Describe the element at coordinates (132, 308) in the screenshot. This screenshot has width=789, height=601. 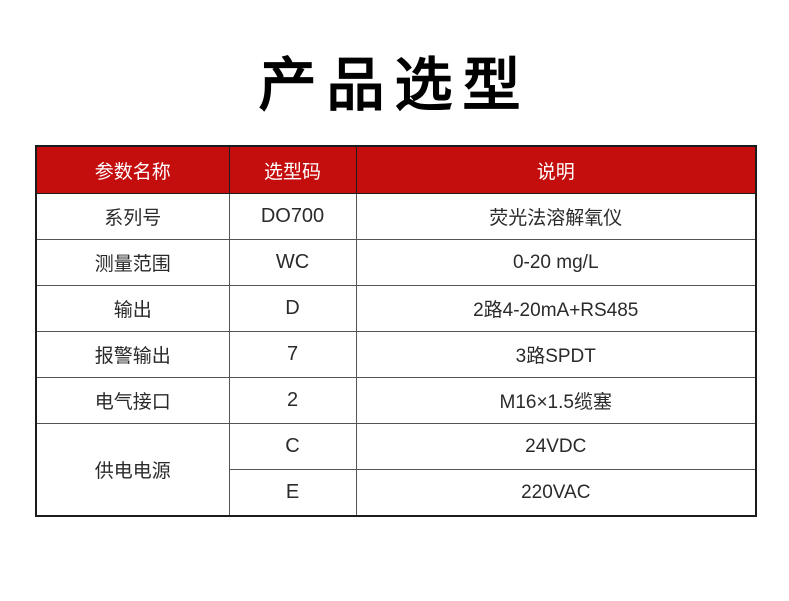
I see `param-cell: 输出` at that location.